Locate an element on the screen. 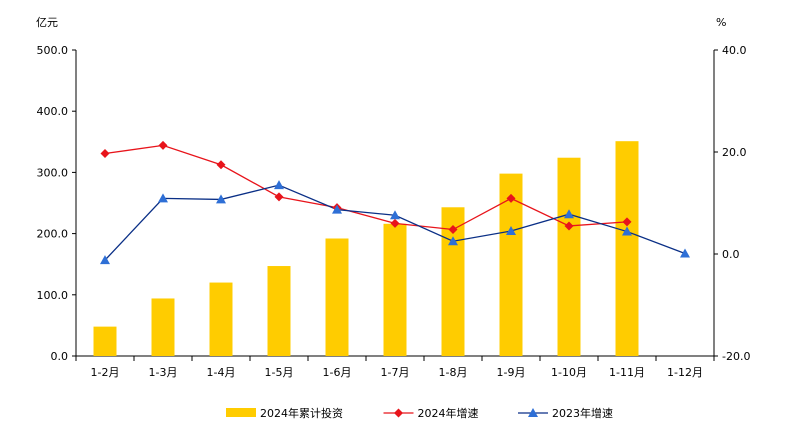  x-axis-tick-label: 1-6月 is located at coordinates (337, 372).